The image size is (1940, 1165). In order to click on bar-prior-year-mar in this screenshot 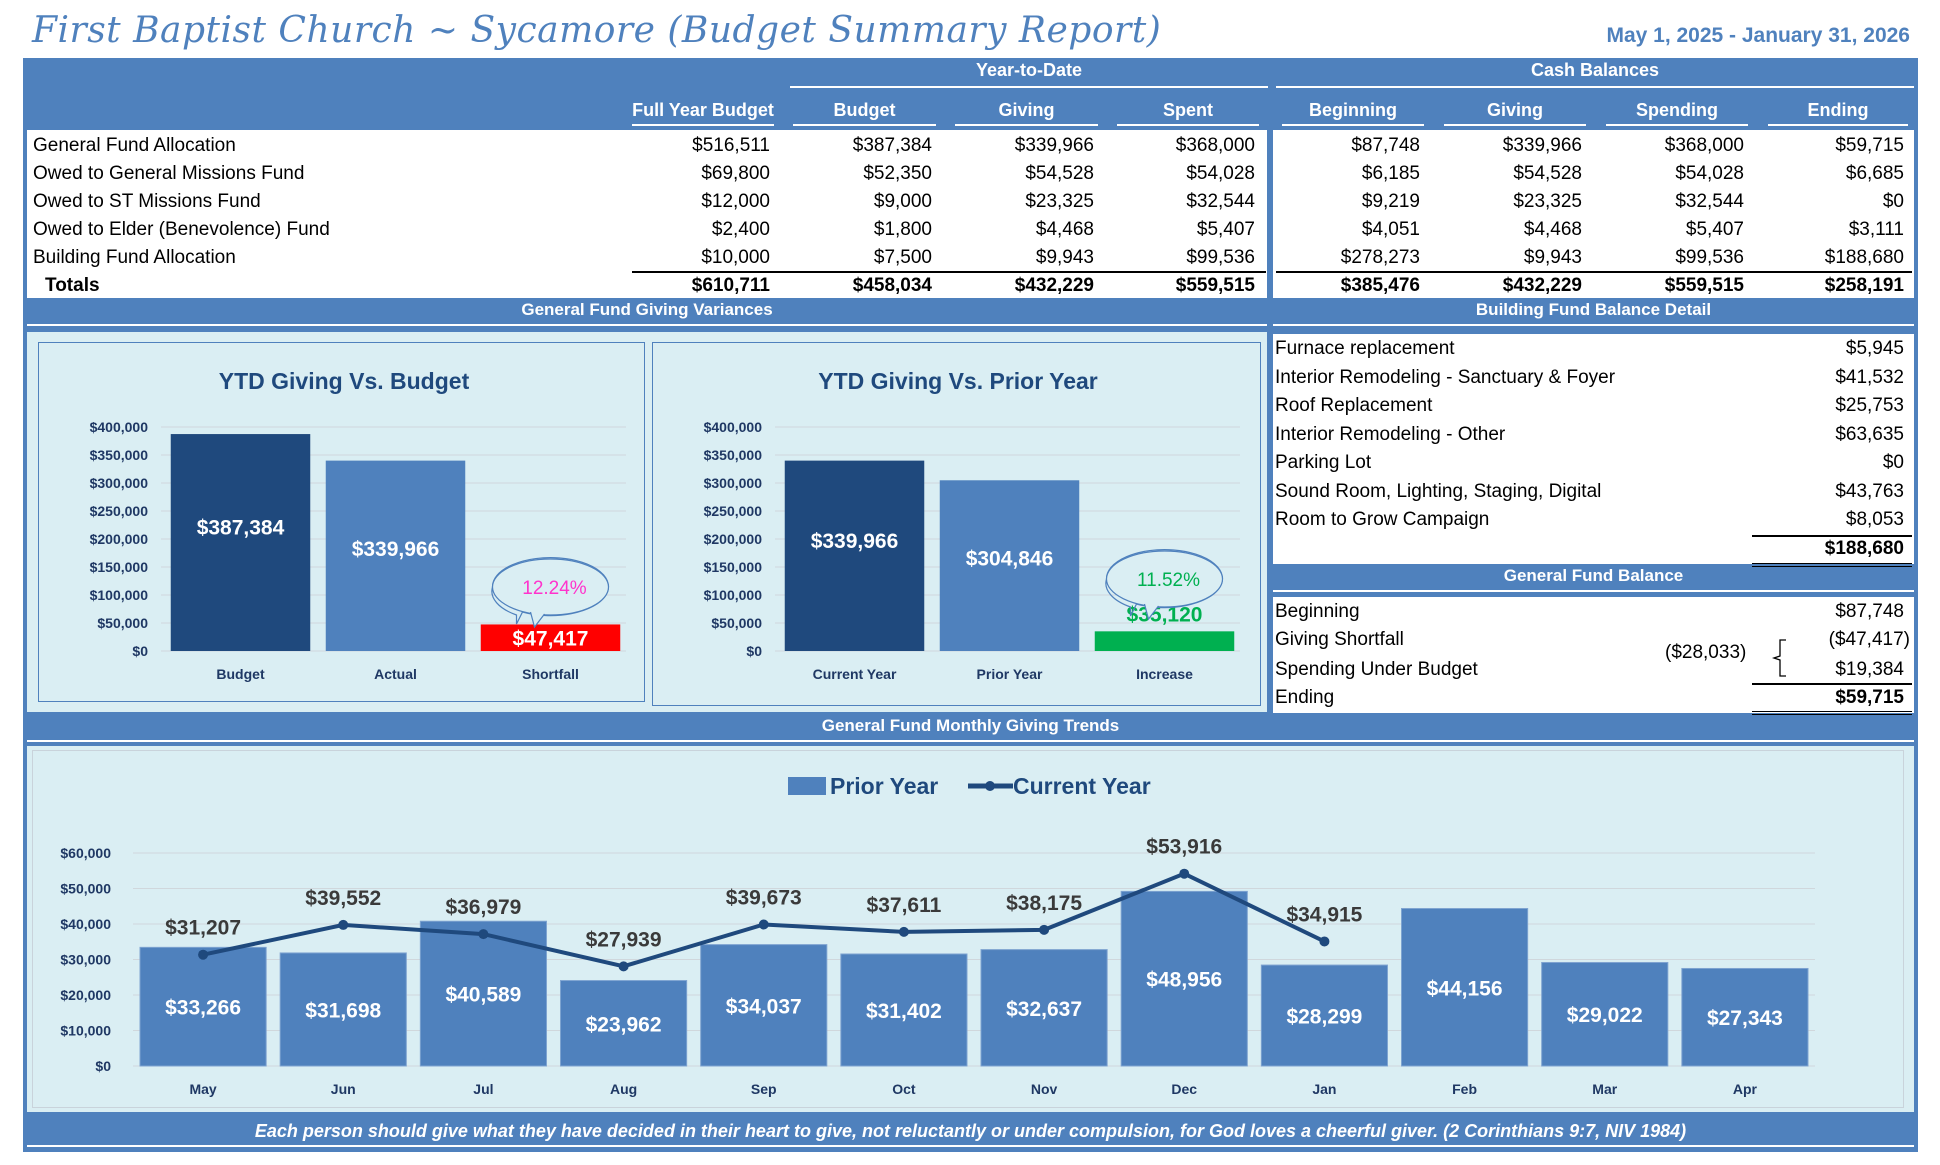, I will do `click(1605, 1014)`.